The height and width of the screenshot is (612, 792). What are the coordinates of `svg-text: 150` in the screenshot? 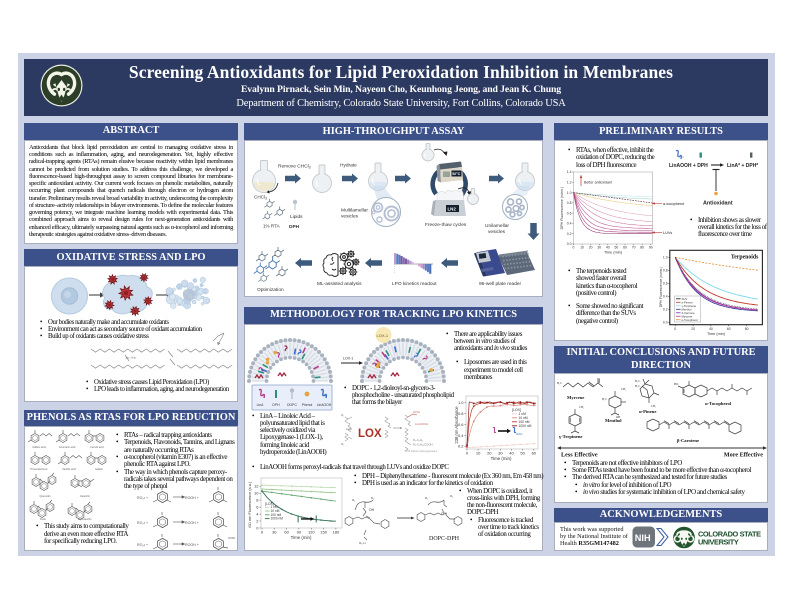 It's located at (323, 531).